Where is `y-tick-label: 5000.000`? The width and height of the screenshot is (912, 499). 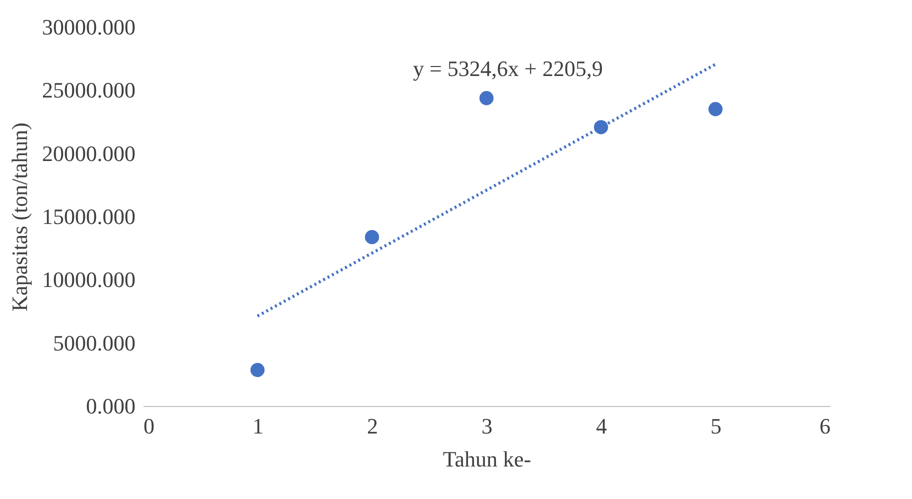 y-tick-label: 5000.000 is located at coordinates (94, 343).